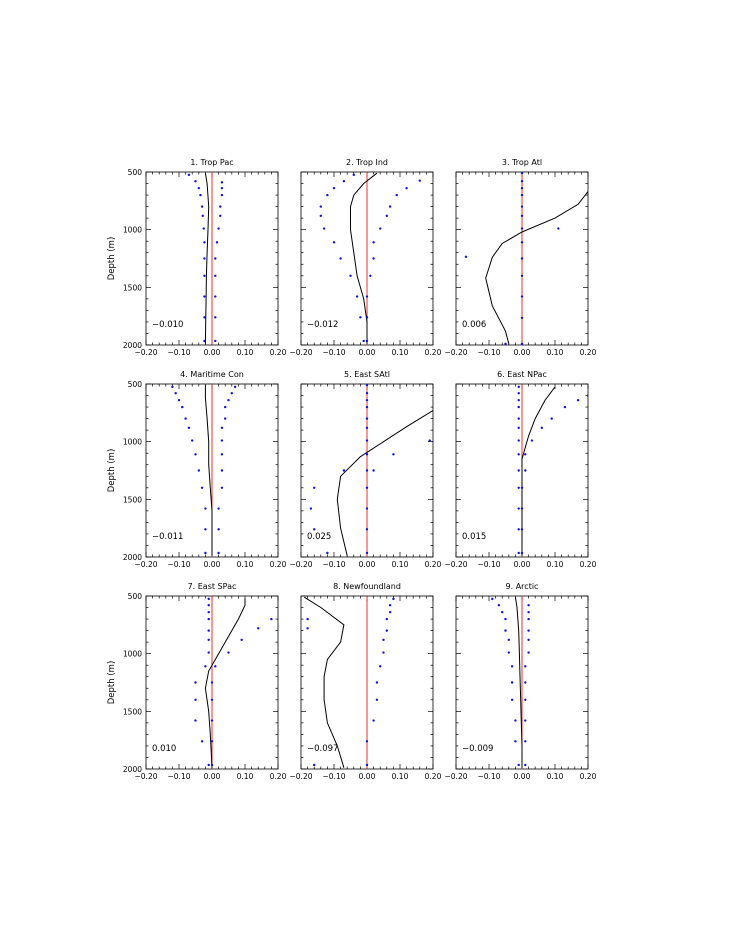 The image size is (733, 945). What do you see at coordinates (322, 749) in the screenshot?
I see `panel-statistic: −0.097` at bounding box center [322, 749].